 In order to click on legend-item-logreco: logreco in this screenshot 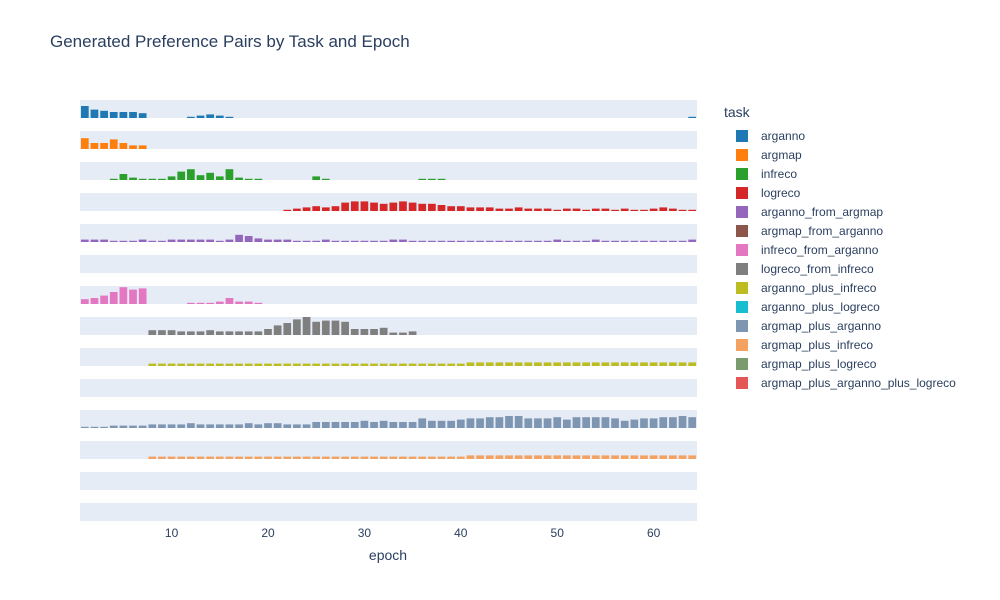, I will do `click(840, 192)`.